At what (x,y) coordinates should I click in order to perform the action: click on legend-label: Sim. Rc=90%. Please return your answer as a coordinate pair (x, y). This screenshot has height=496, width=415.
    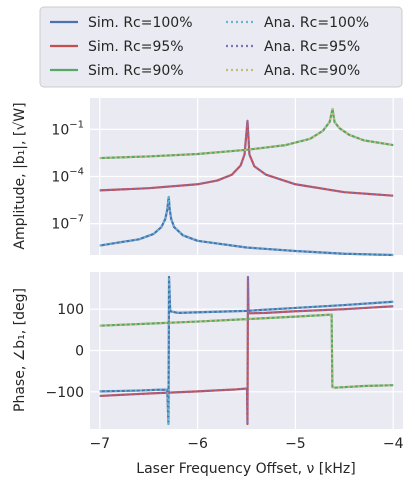
    Looking at the image, I should click on (136, 71).